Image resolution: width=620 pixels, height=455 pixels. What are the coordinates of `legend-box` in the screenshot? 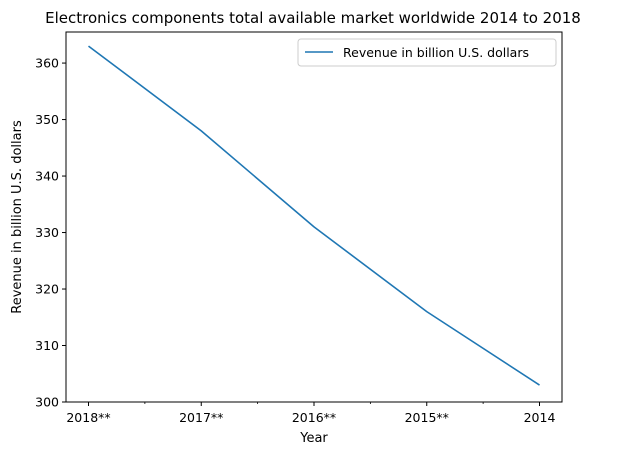 It's located at (427, 52).